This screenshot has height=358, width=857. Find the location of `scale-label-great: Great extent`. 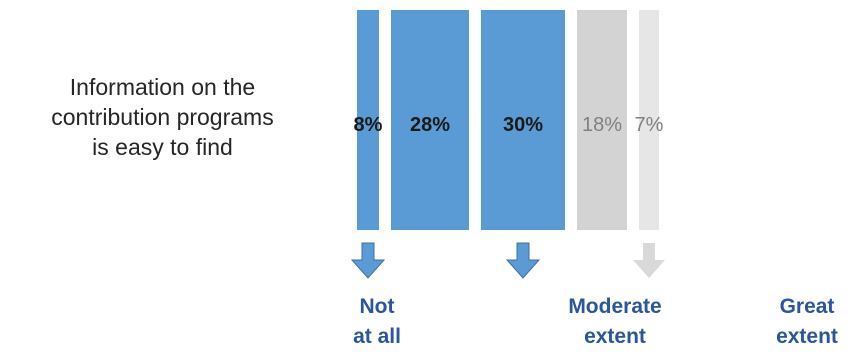

scale-label-great: Great extent is located at coordinates (807, 322).